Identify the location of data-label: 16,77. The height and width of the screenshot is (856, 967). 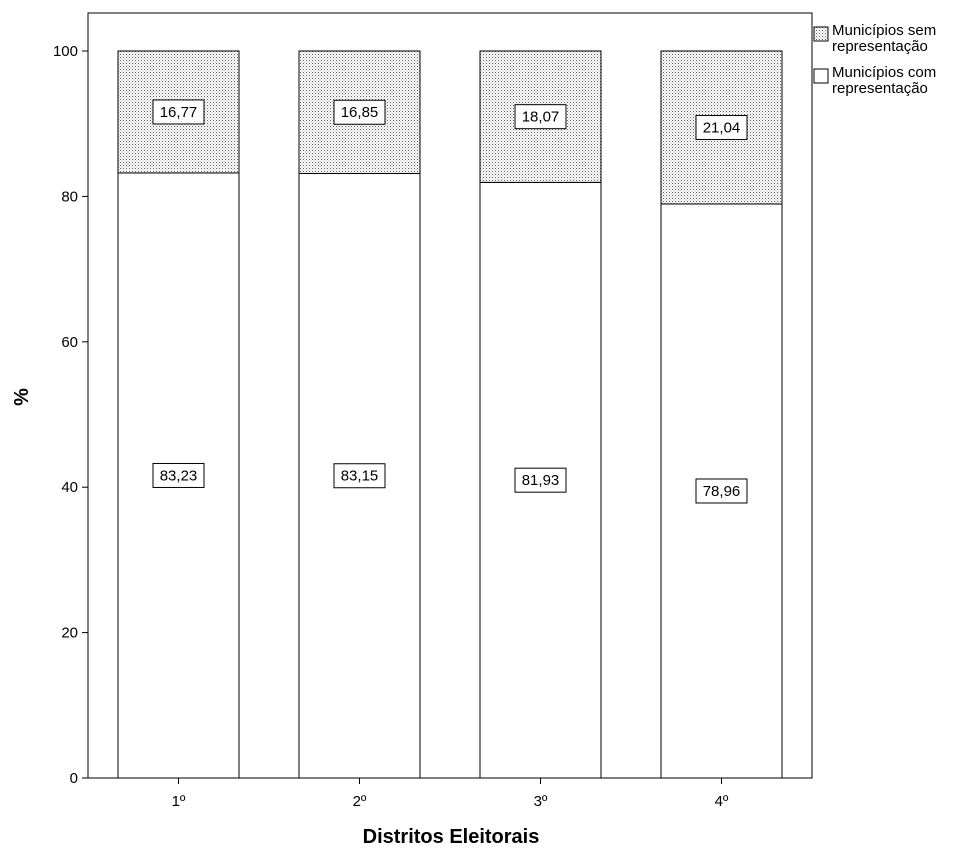
(179, 112).